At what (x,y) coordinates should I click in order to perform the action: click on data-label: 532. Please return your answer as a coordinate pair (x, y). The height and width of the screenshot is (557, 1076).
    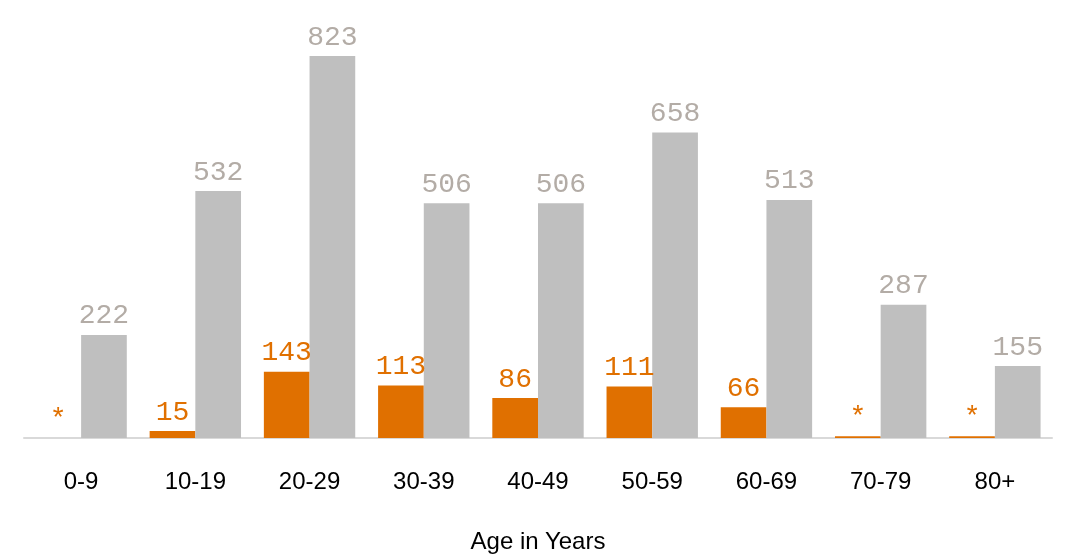
    Looking at the image, I should click on (218, 172).